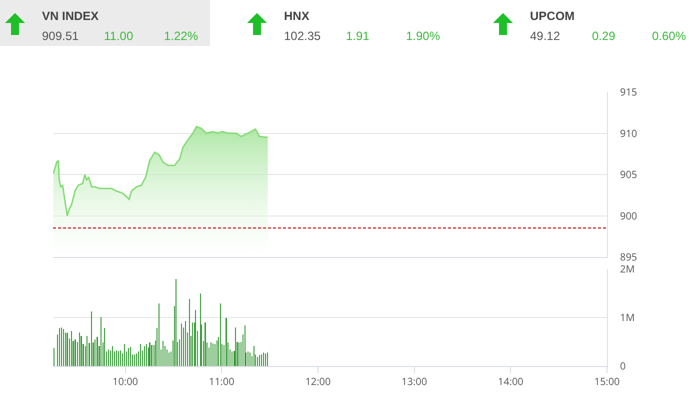 The image size is (689, 395). I want to click on y-tick-label: 895, so click(629, 257).